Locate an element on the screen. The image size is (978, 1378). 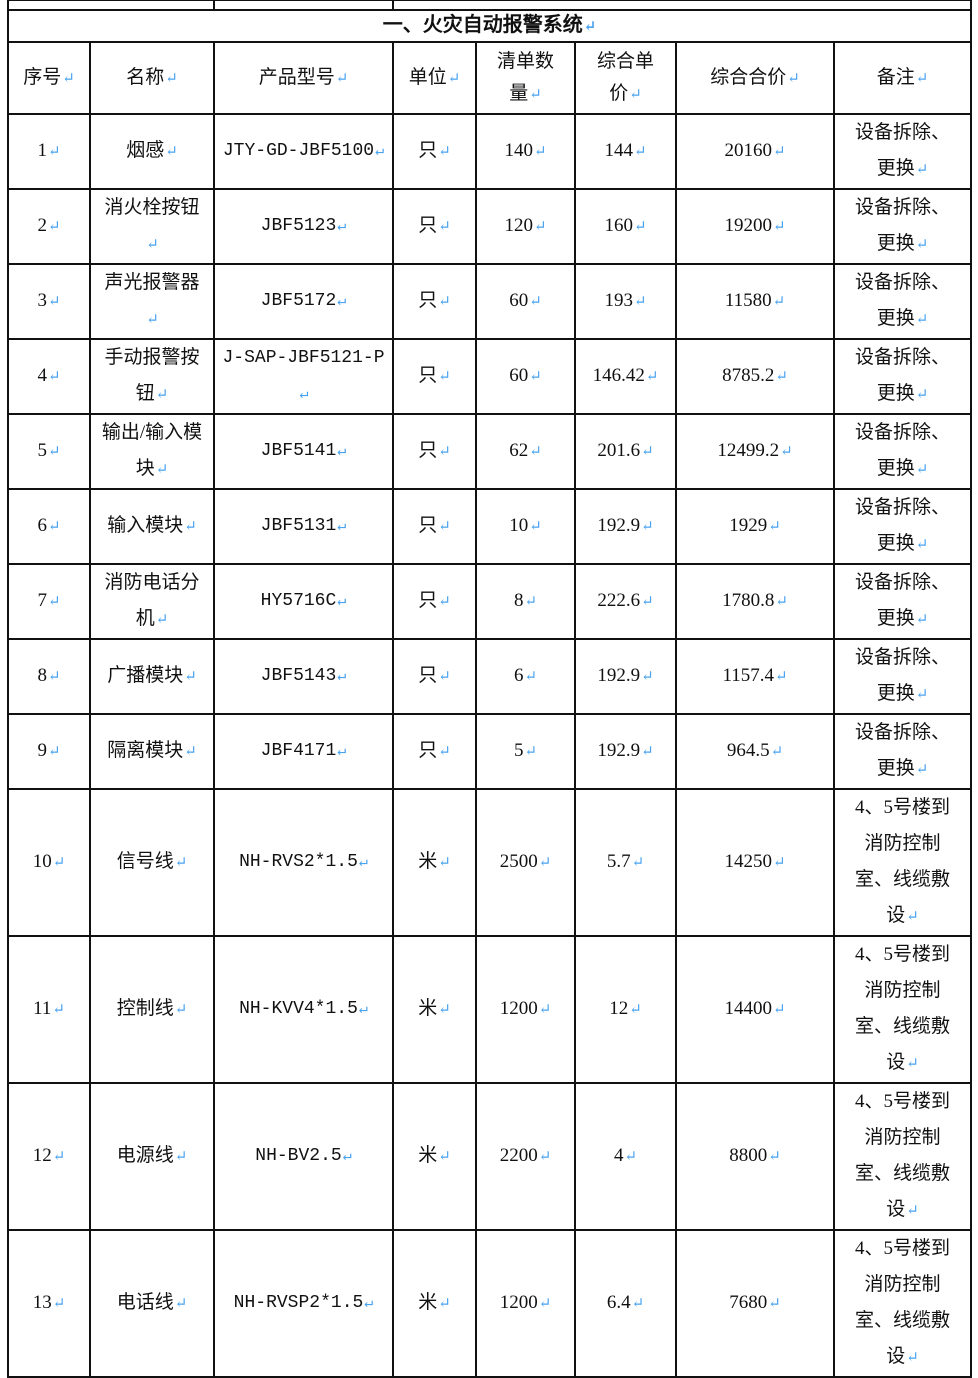
cell-name: 电话线↵ is located at coordinates (152, 1303).